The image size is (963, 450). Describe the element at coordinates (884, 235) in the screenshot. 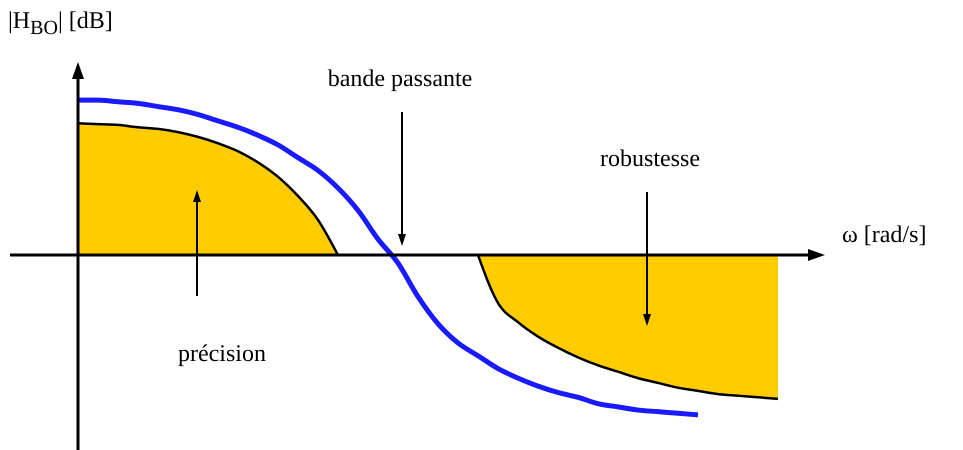

I see `x-axis-title: ω [rad/s]` at that location.